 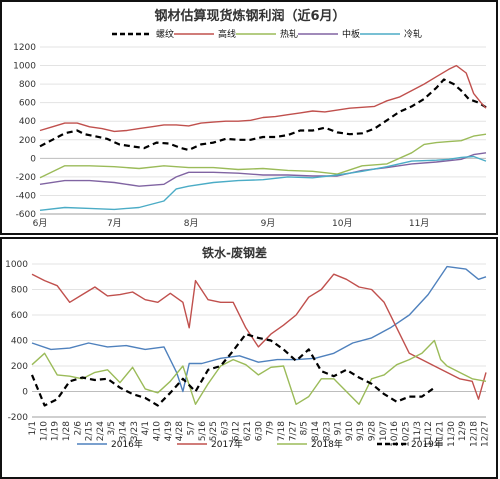 What do you see at coordinates (339, 428) in the screenshot?
I see `x-tick-label: 9/1` at bounding box center [339, 428].